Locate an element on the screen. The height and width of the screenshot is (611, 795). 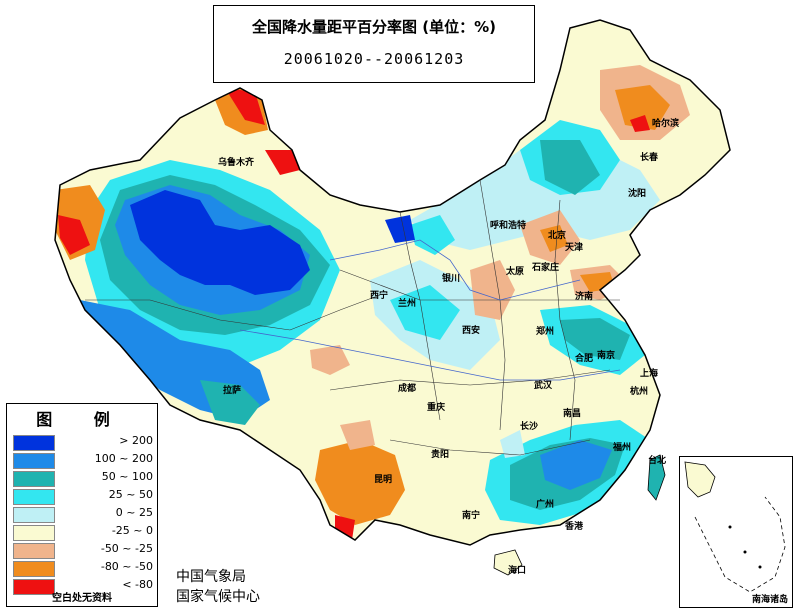
city-label: 上海 is located at coordinates (649, 374).